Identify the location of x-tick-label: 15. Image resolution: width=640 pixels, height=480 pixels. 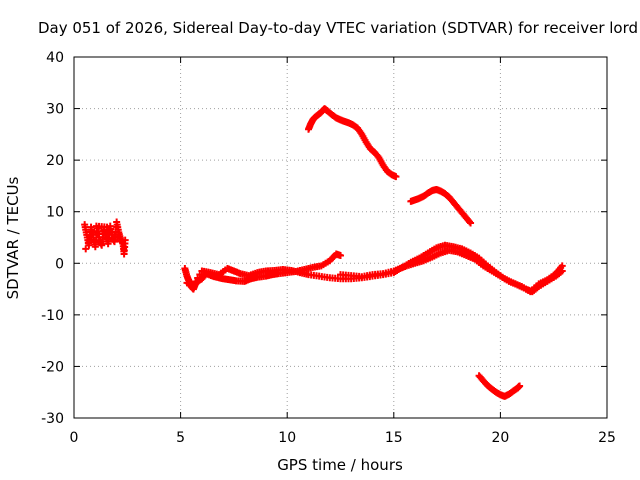
(394, 438).